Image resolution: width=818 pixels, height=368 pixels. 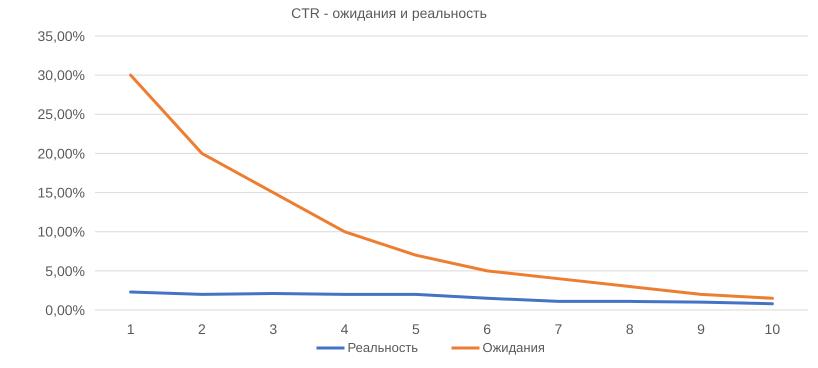 I want to click on y-tick-label: 35,00%, so click(x=61, y=36).